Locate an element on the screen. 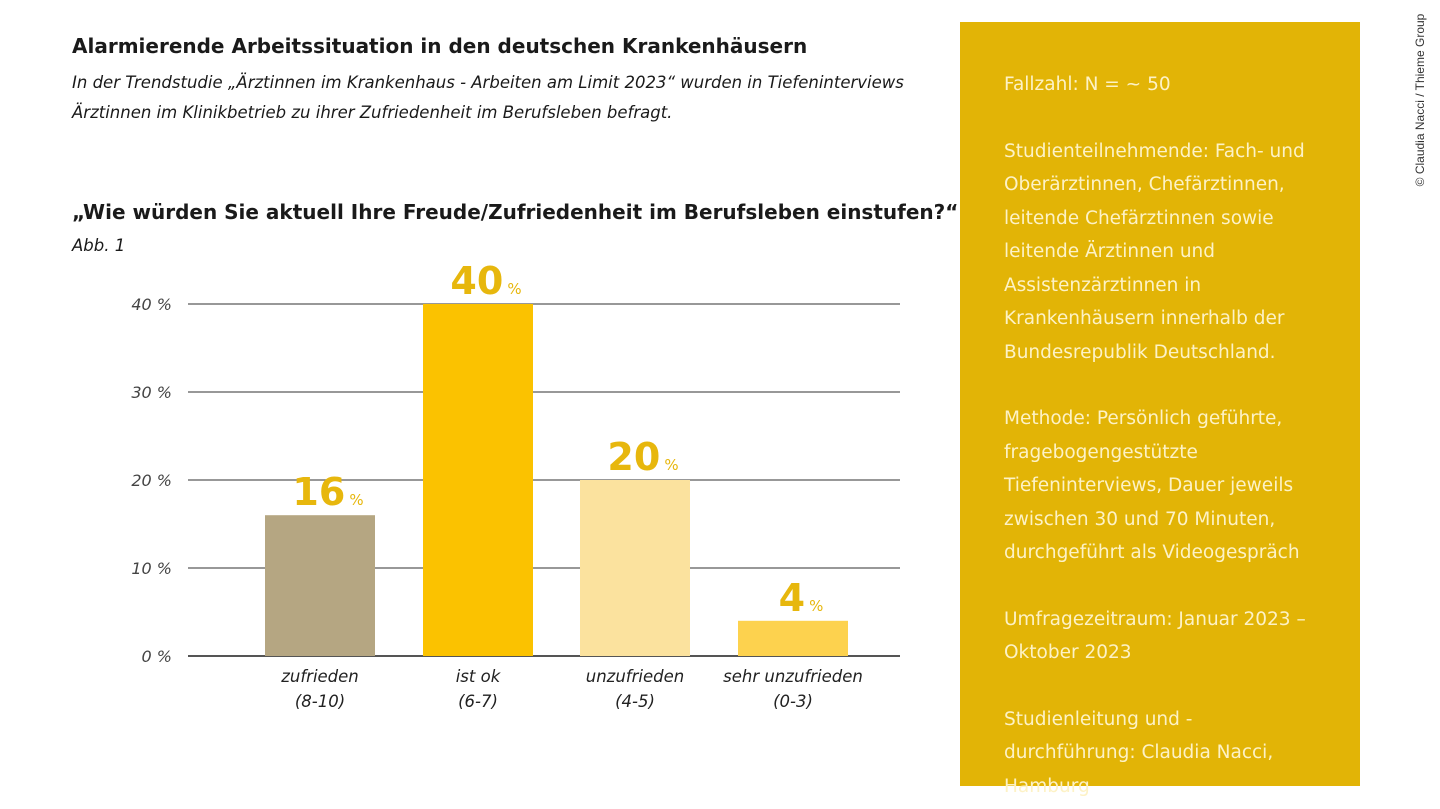 This screenshot has height=809, width=1440. x-tick-label: (6-7) is located at coordinates (478, 701).